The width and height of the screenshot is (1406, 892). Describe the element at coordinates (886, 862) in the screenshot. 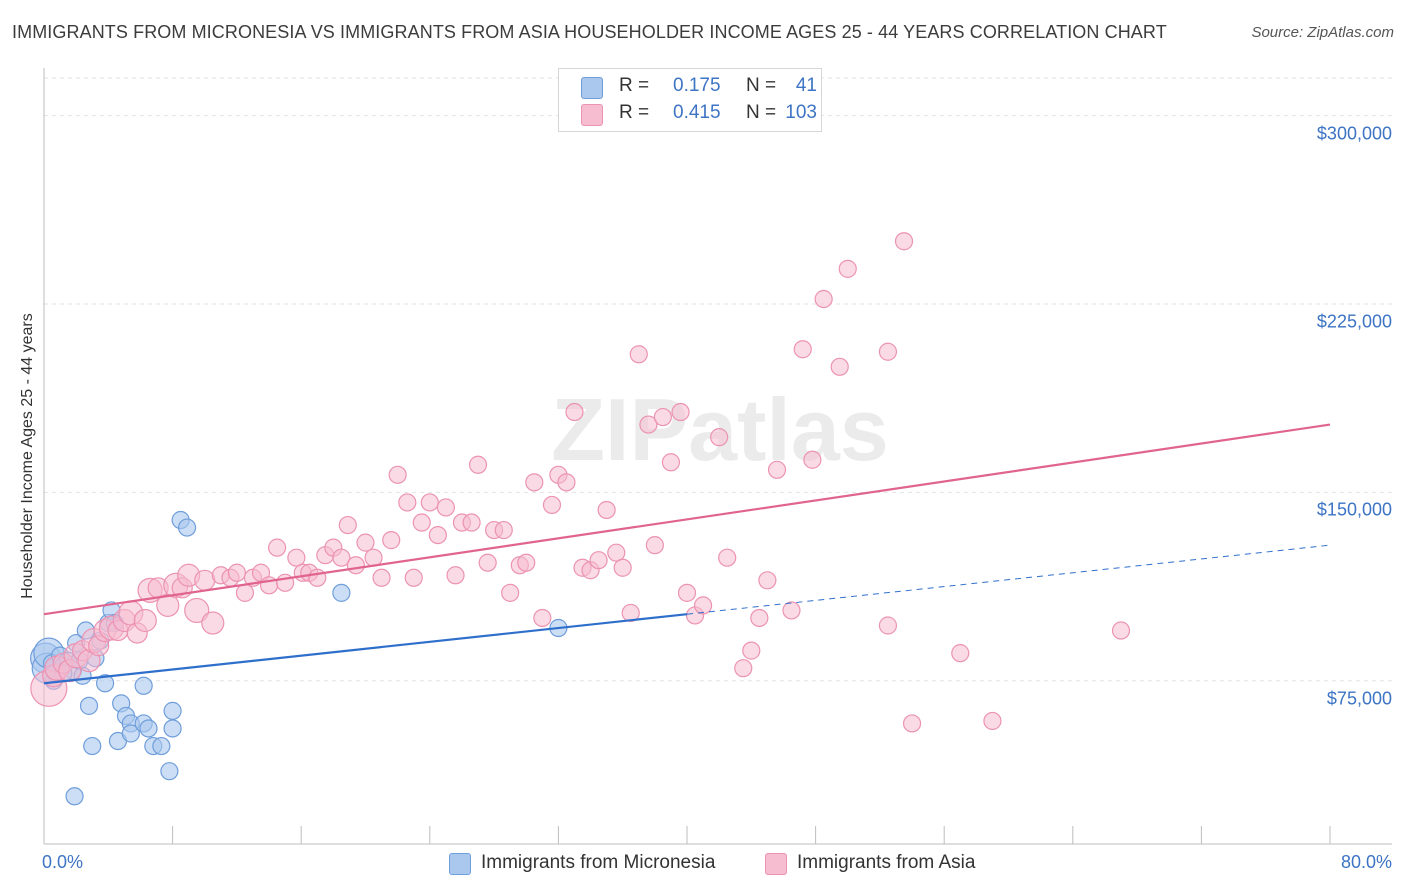

I see `legend-label: Immigrants from Asia` at that location.